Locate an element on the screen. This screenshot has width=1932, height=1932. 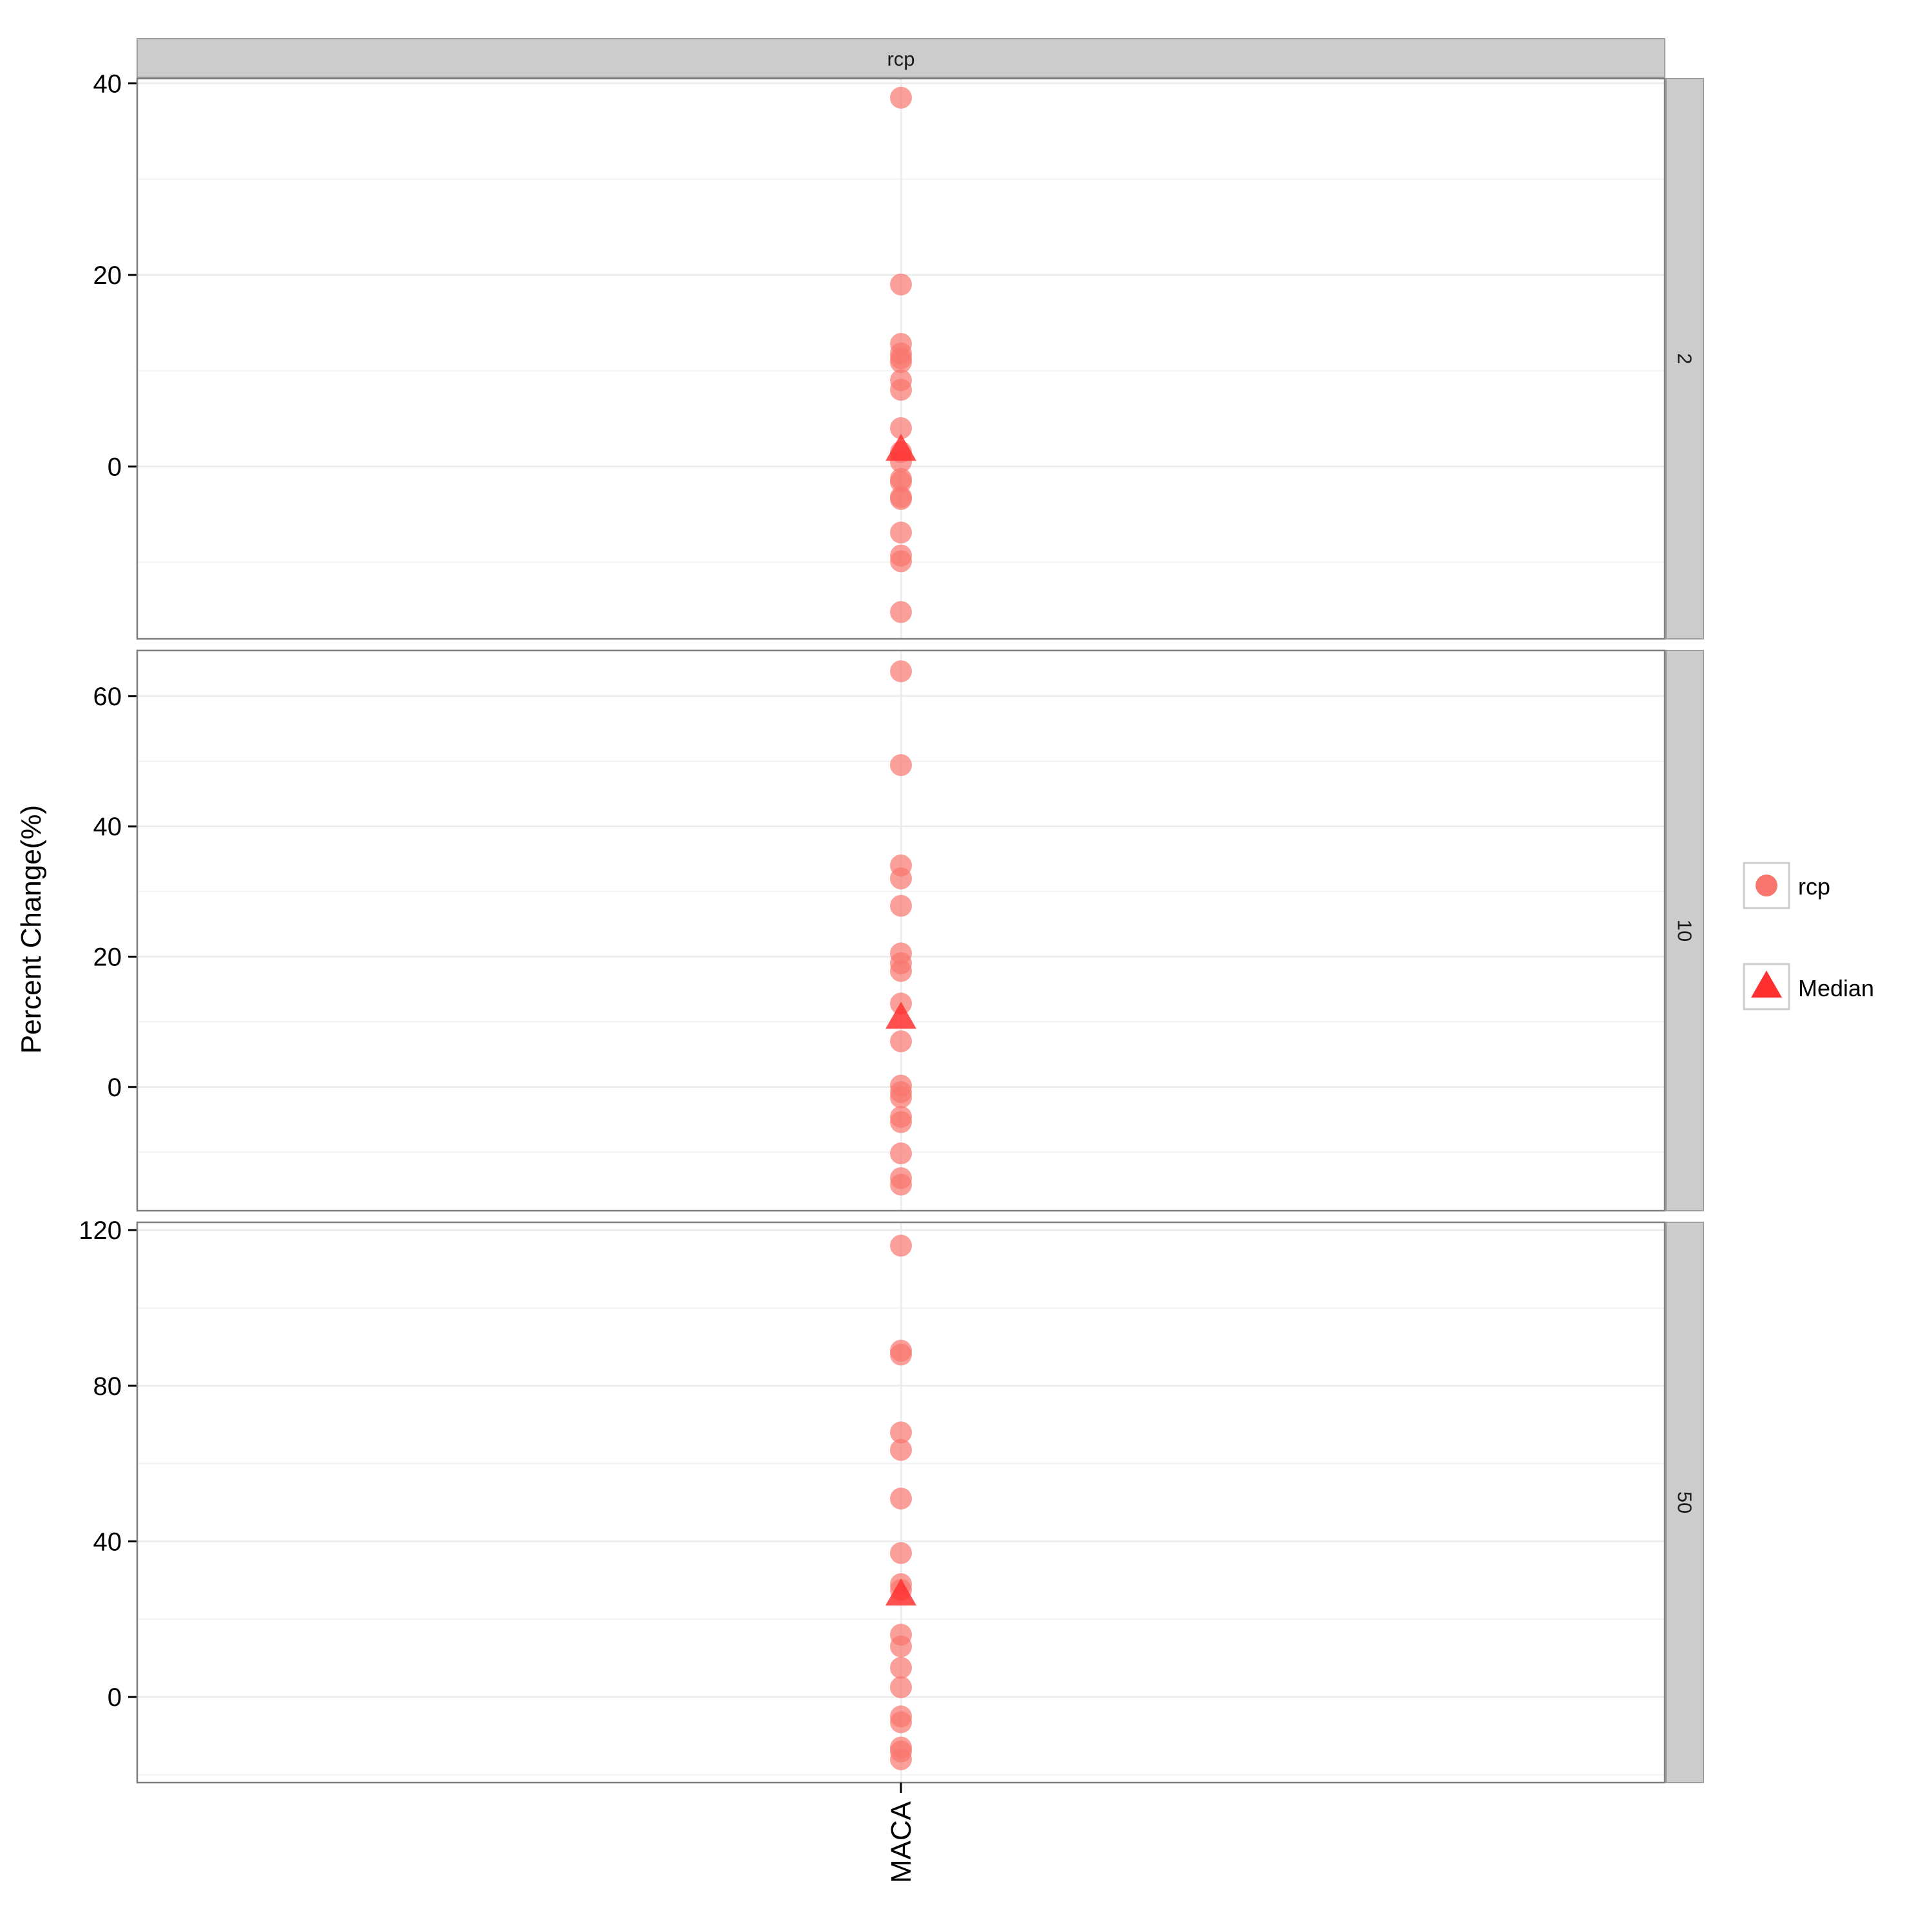
top-strip-box is located at coordinates (901, 58).